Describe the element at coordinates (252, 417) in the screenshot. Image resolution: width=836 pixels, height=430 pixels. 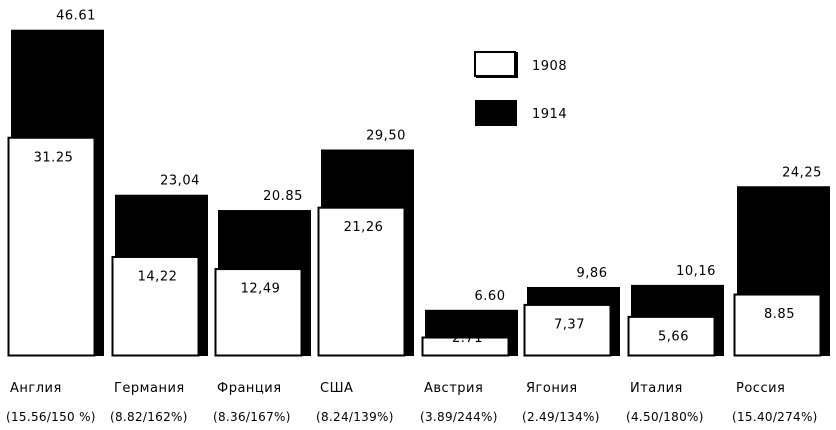
I see `category-note: (8.36/167%)` at that location.